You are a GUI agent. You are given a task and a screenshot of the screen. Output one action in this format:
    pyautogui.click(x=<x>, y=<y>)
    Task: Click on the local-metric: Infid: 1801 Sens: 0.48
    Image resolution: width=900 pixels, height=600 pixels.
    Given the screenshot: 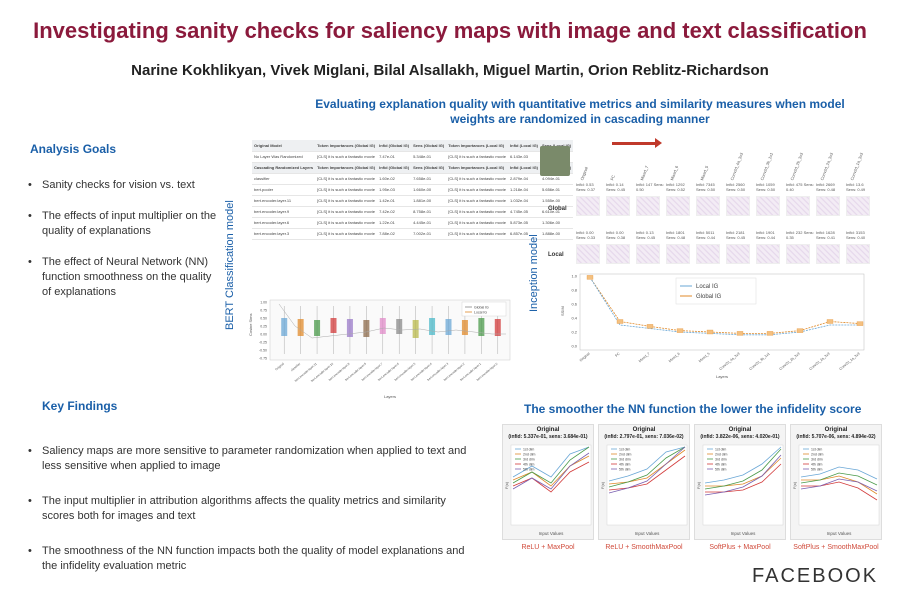 What is the action you would take?
    pyautogui.click(x=676, y=235)
    